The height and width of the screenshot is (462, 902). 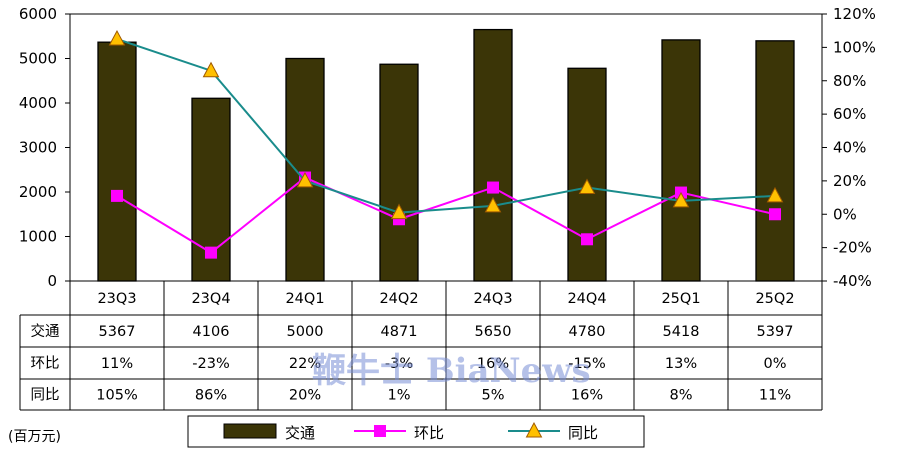 I want to click on bar-25Q2, so click(x=775, y=161).